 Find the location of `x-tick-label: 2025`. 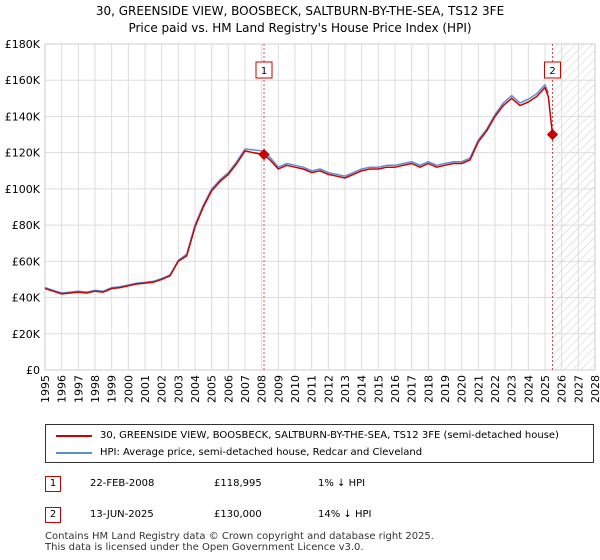

x-tick-label: 2025 is located at coordinates (545, 389).